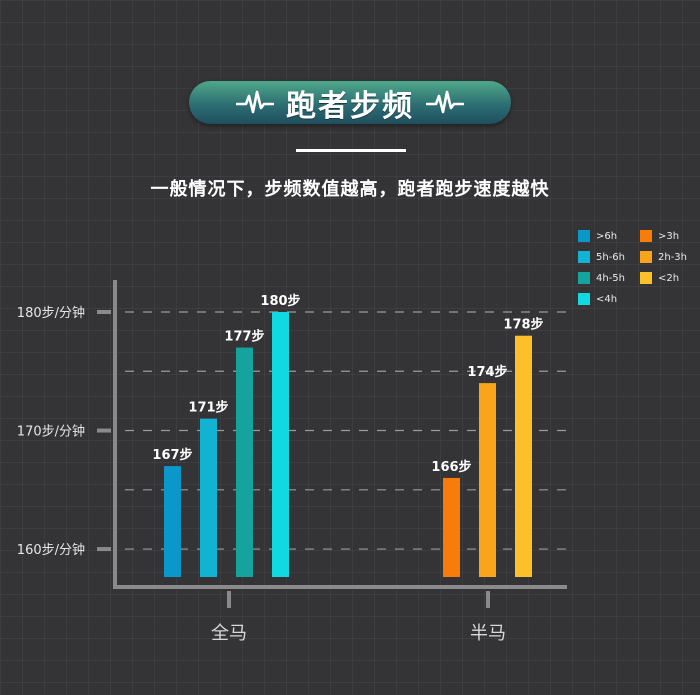 Image resolution: width=700 pixels, height=695 pixels. Describe the element at coordinates (487, 372) in the screenshot. I see `bar-value-label: 174步` at that location.